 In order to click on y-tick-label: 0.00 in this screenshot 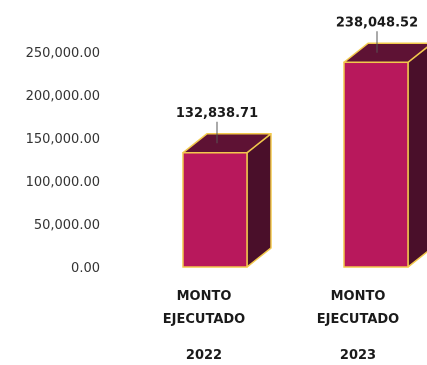, I will do `click(85, 268)`.